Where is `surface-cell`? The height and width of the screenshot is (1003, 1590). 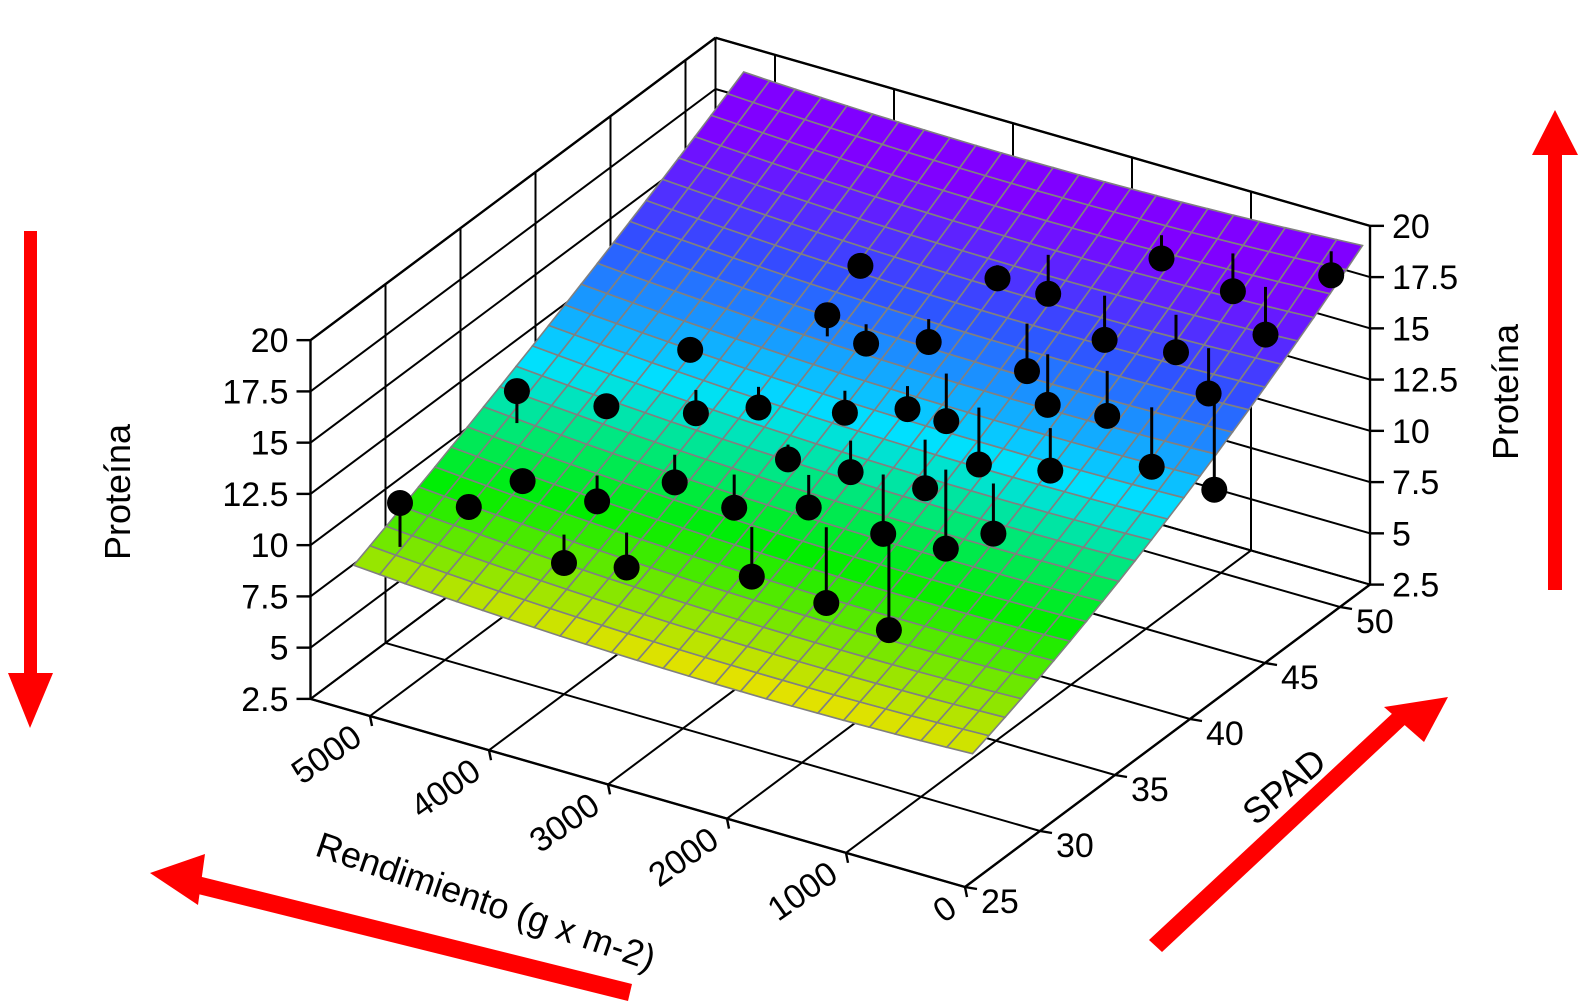 surface-cell is located at coordinates (748, 87).